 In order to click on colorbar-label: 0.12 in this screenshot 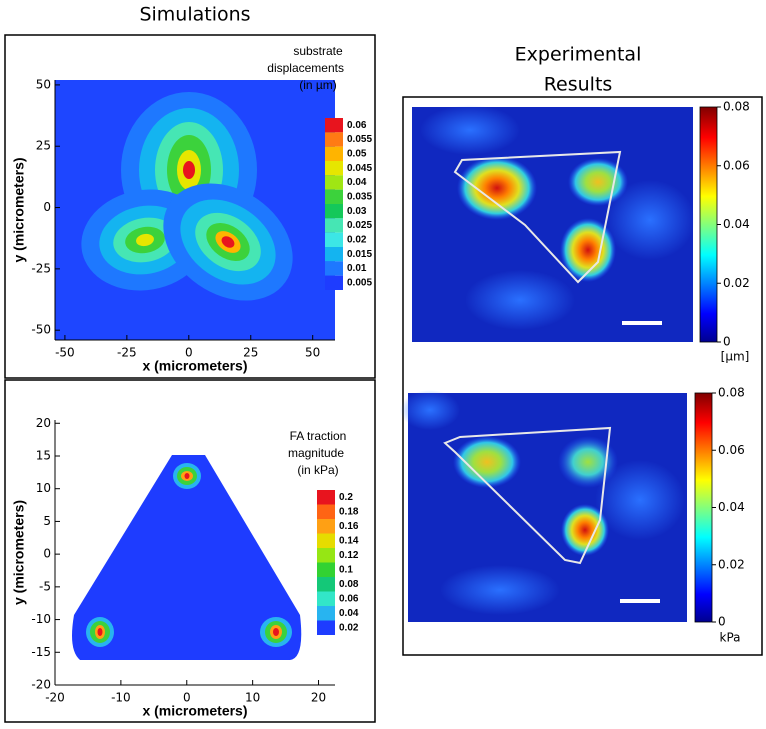, I will do `click(349, 555)`.